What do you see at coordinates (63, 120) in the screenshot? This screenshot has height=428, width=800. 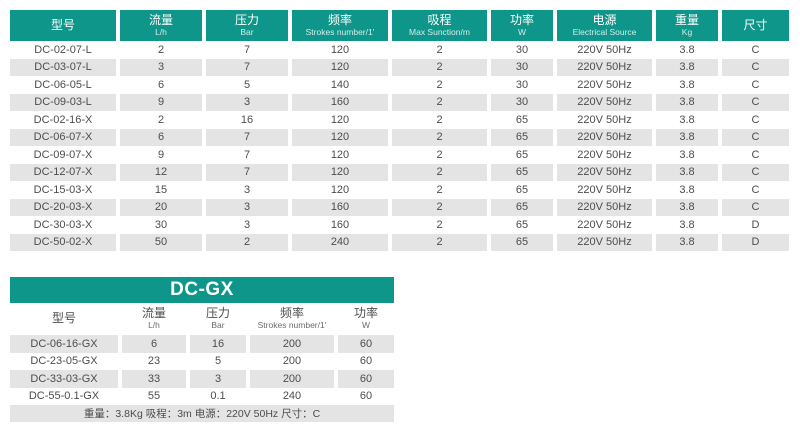 I see `model-cell: DC-02-16-X` at bounding box center [63, 120].